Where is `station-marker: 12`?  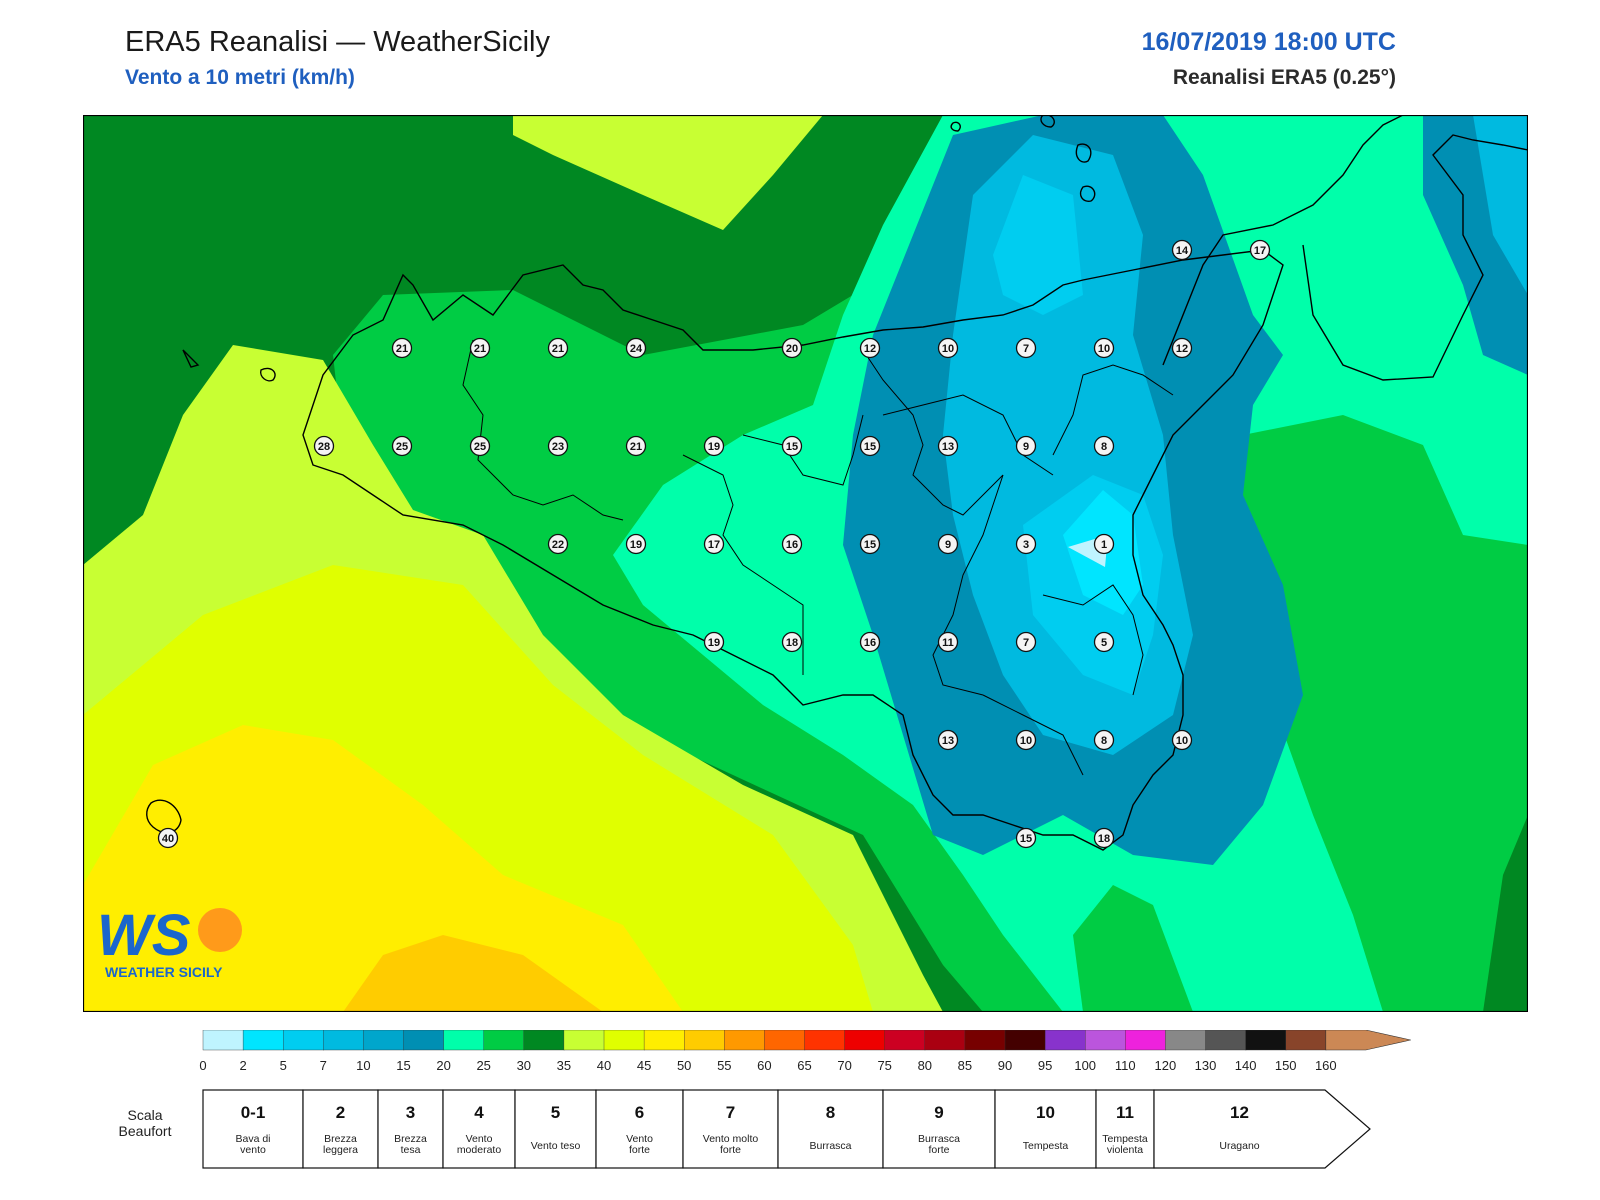 station-marker: 12 is located at coordinates (870, 348).